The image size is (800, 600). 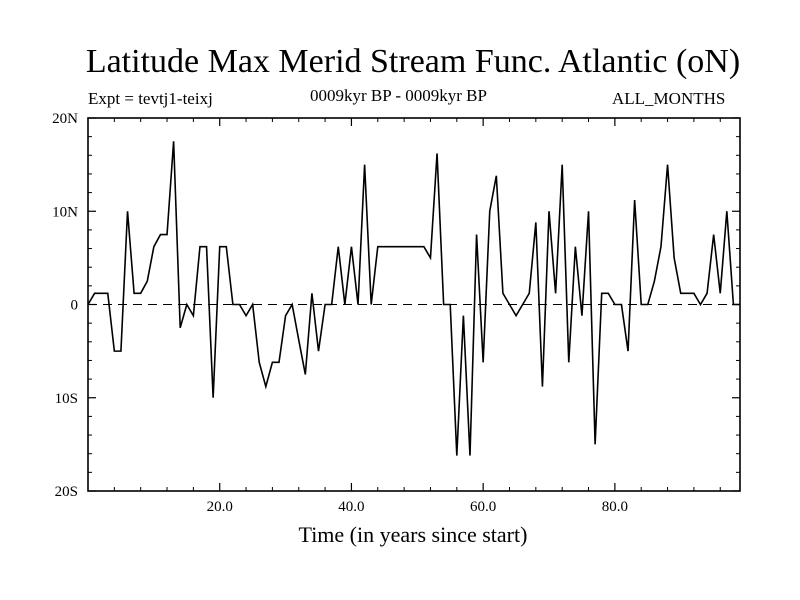 What do you see at coordinates (669, 98) in the screenshot?
I see `months-label: ALL_MONTHS` at bounding box center [669, 98].